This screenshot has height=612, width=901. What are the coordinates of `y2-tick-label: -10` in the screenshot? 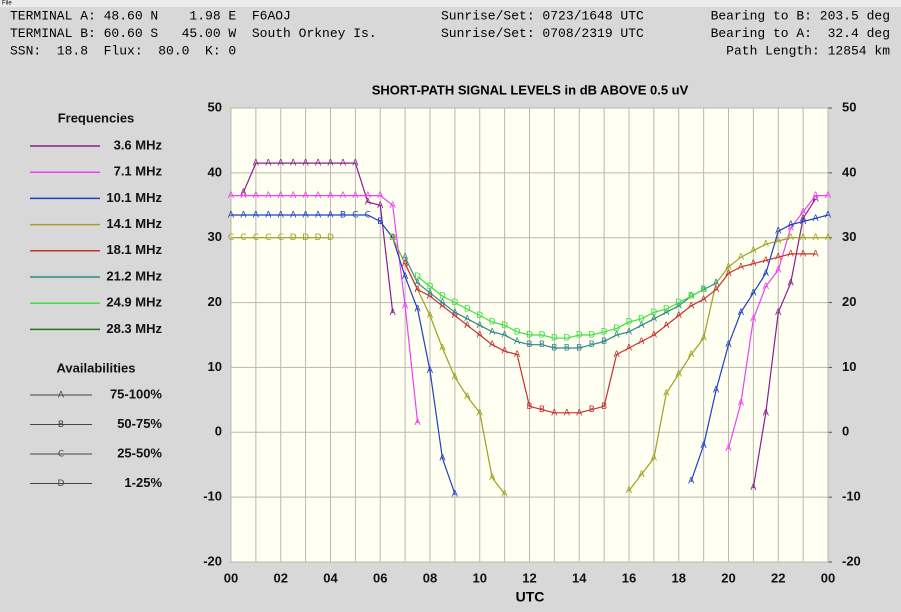 It's located at (851, 496).